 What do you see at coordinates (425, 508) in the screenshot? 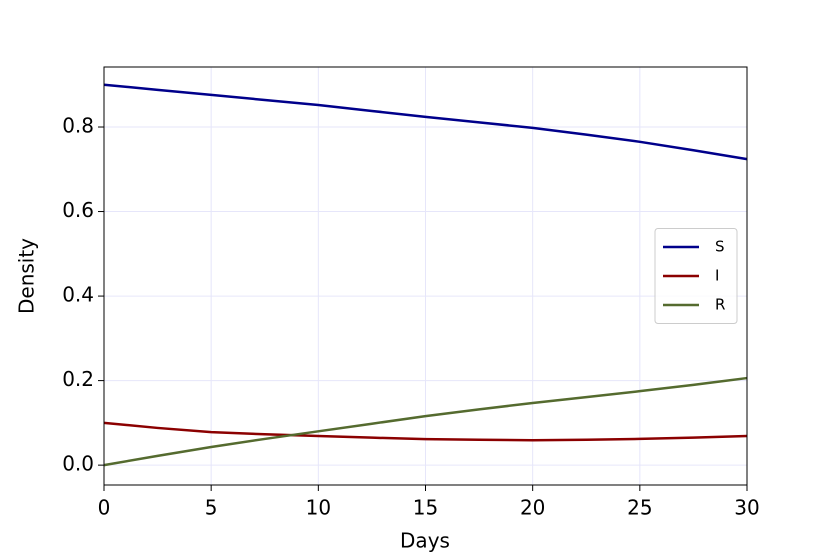
I see `x-tick-label: 15` at bounding box center [425, 508].